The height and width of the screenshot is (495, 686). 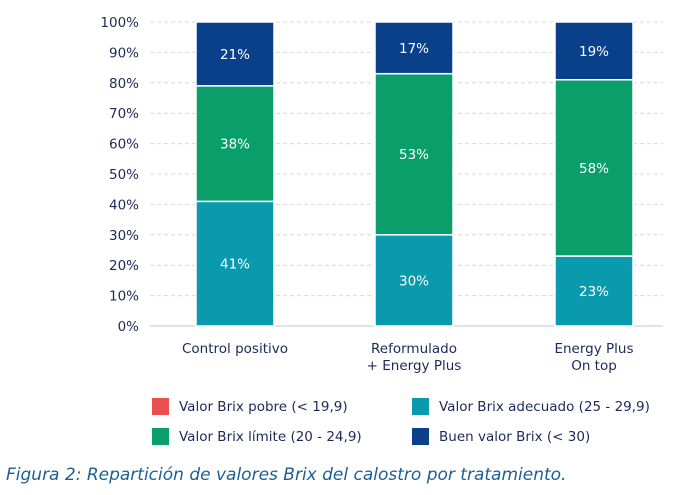 I want to click on y-tick-label: 60%, so click(x=124, y=145).